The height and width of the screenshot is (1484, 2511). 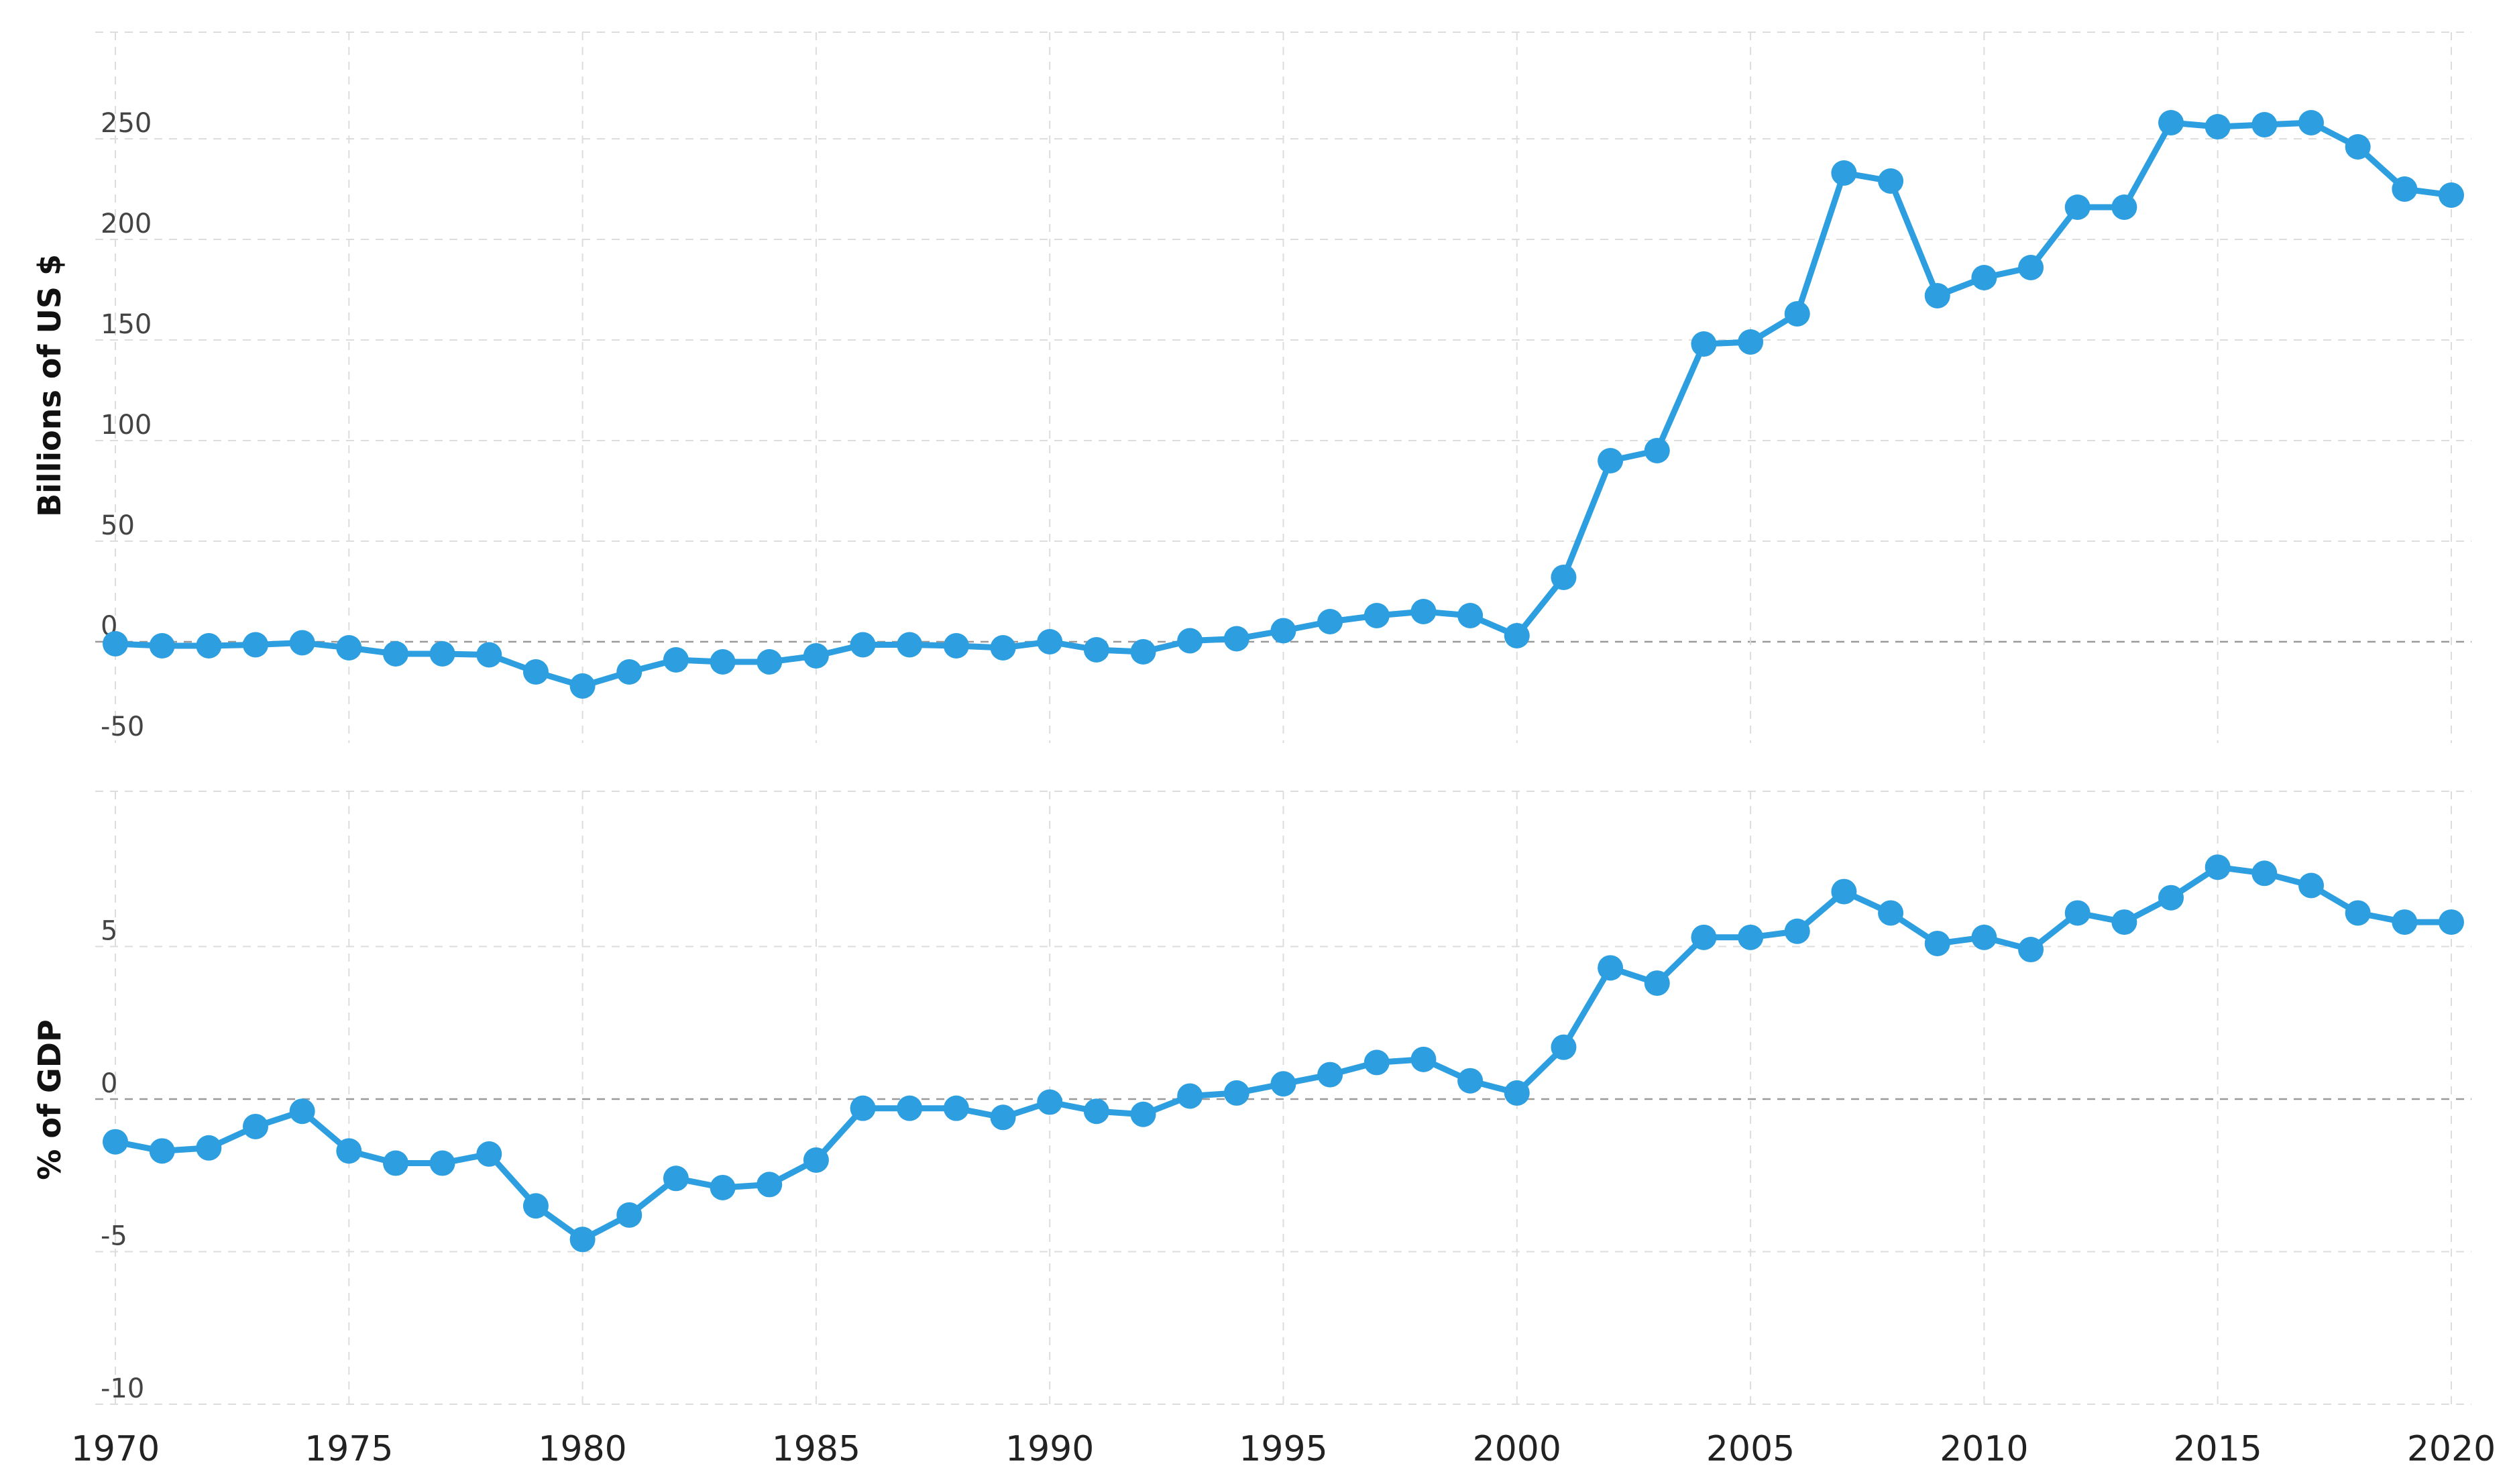 I want to click on x-tick-label: 1995, so click(x=1283, y=1449).